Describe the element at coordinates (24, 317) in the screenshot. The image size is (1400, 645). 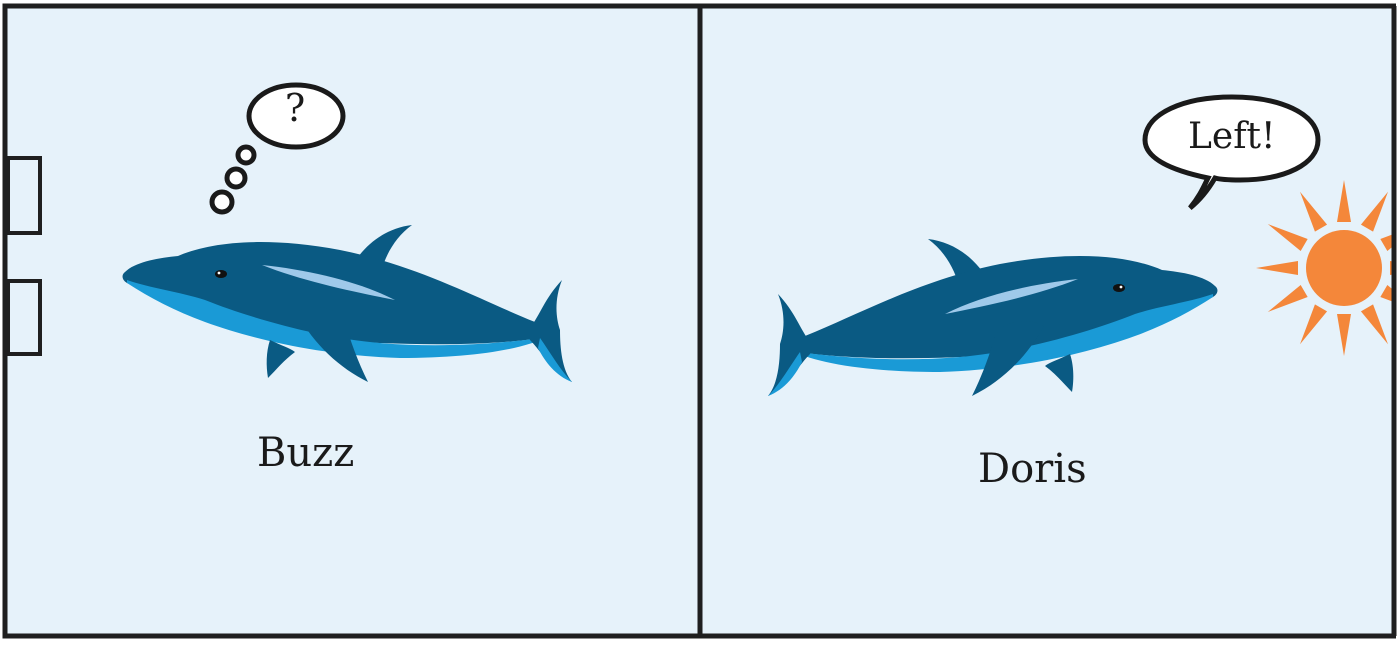
I see `wall-opening-bottom` at that location.